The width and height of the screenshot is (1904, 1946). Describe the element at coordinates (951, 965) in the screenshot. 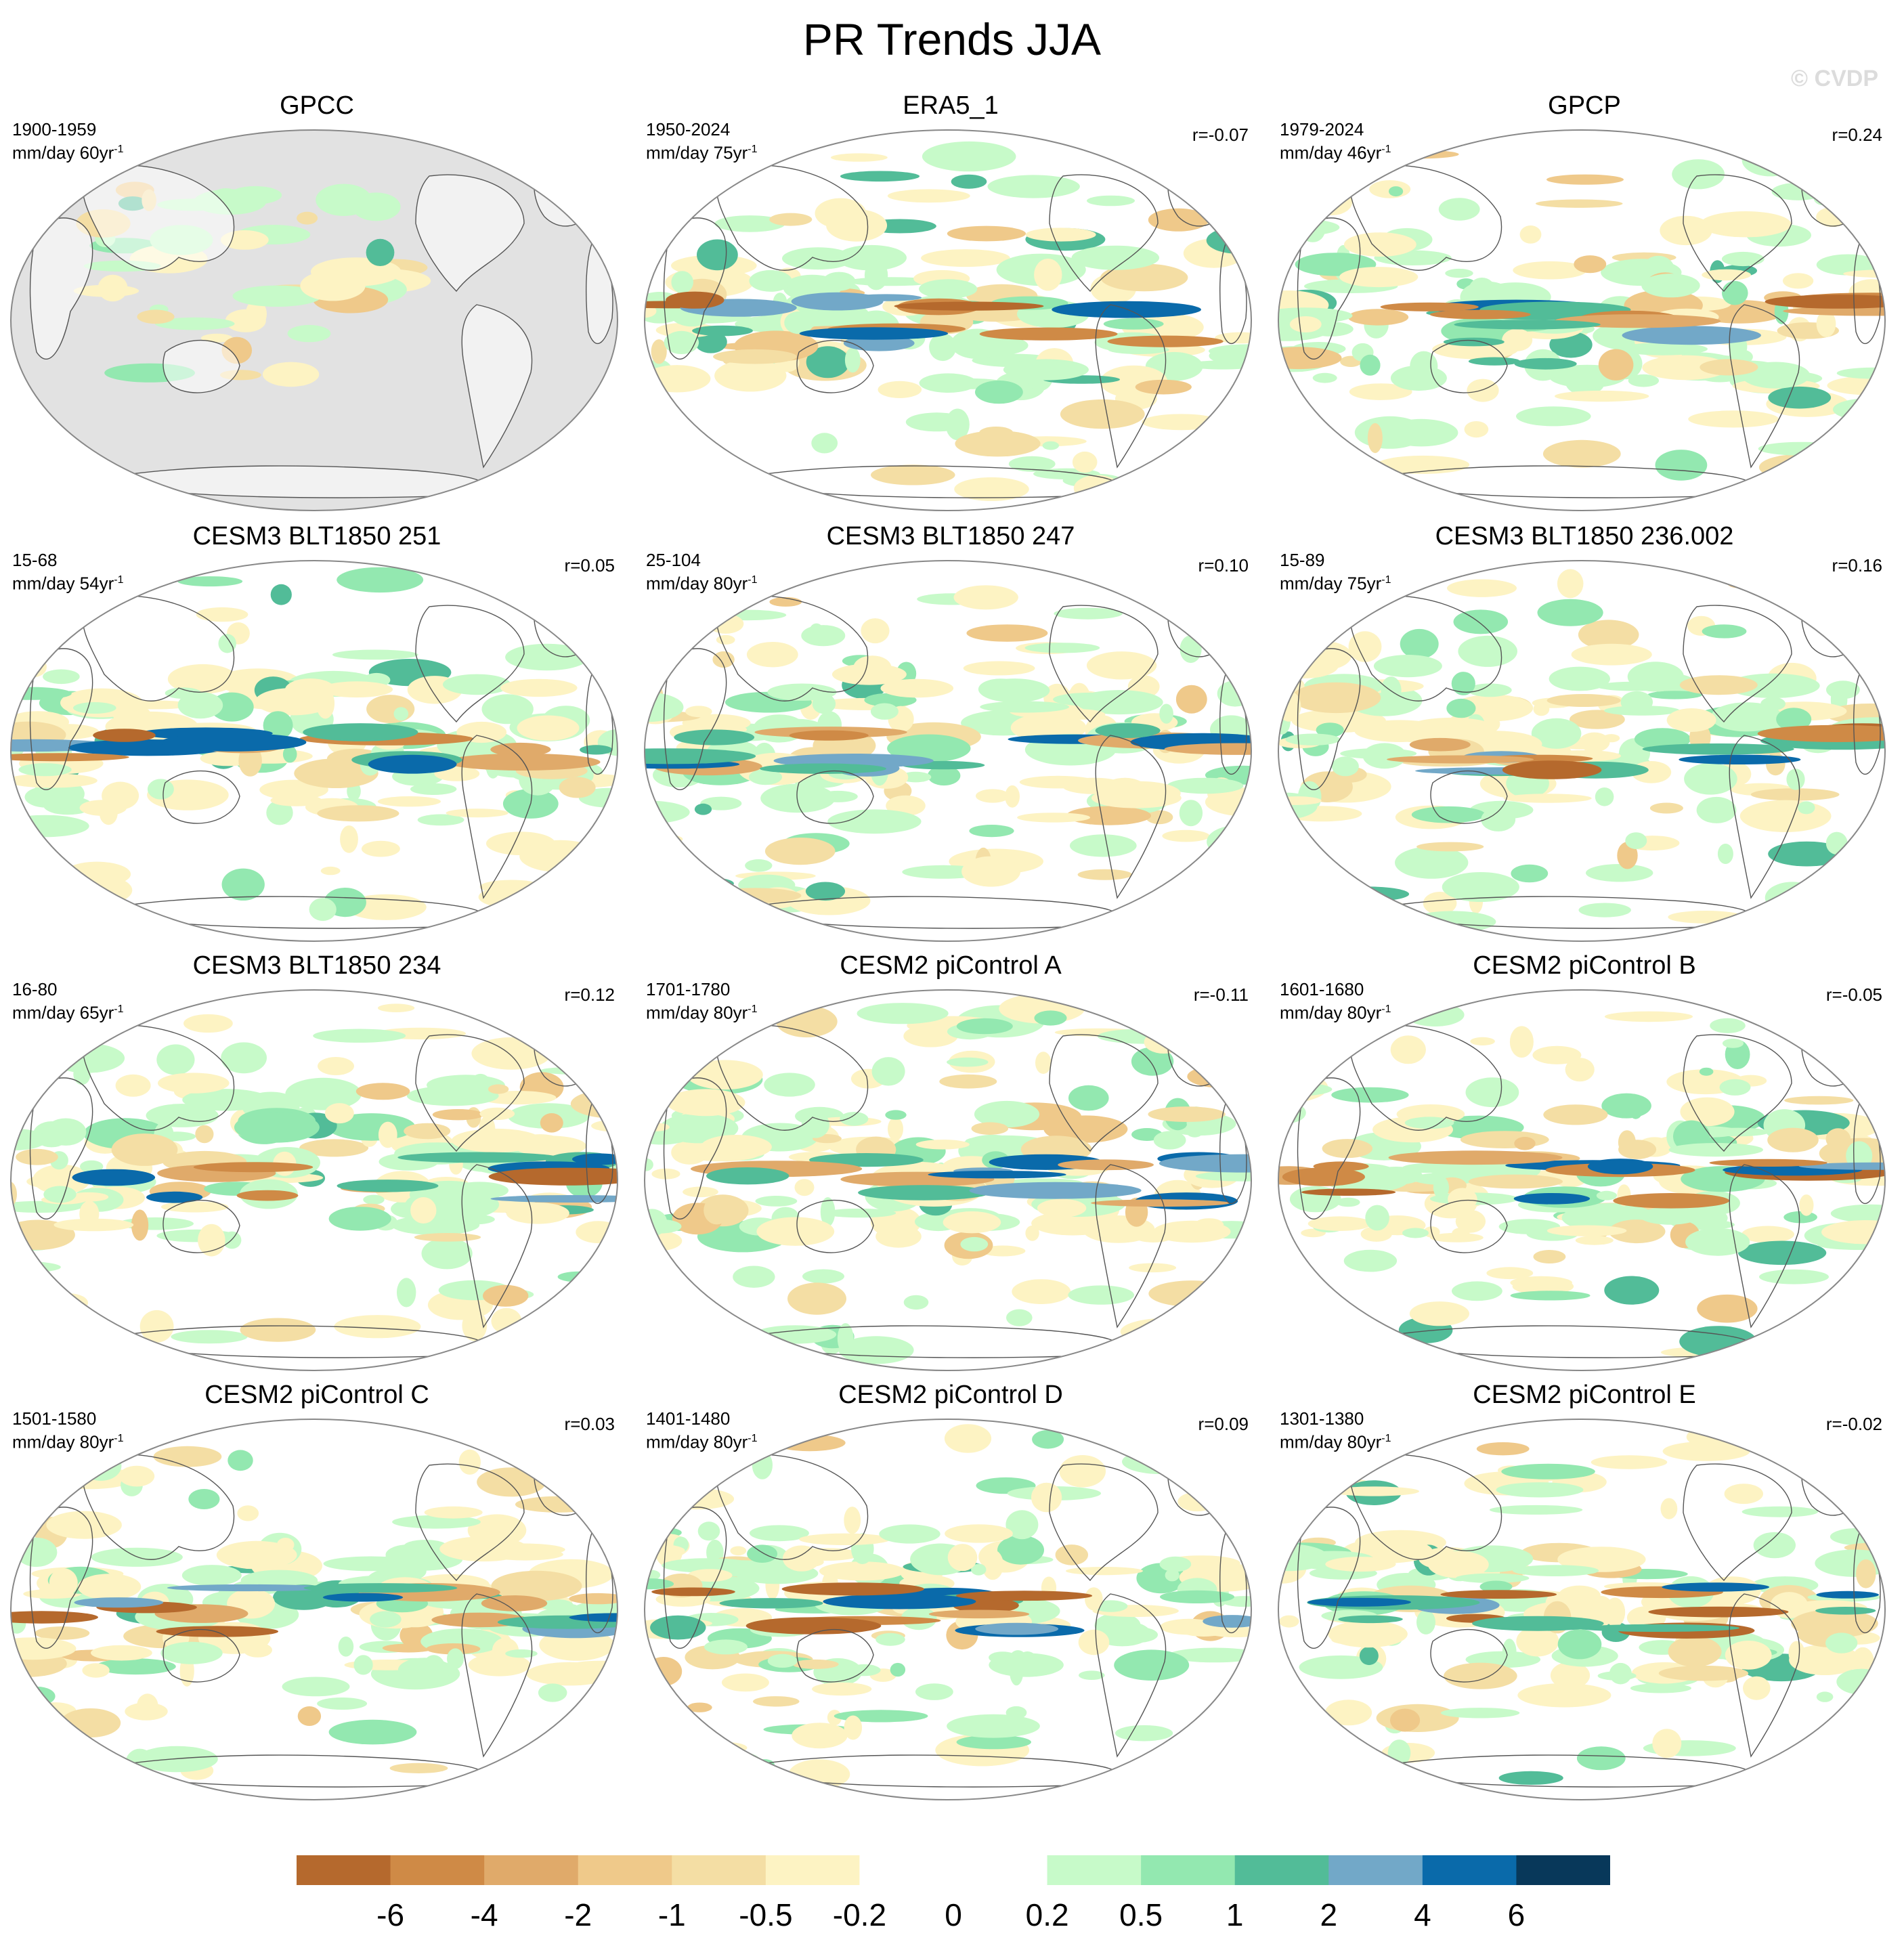

I see `panel-title: CESM2 piControl A` at that location.